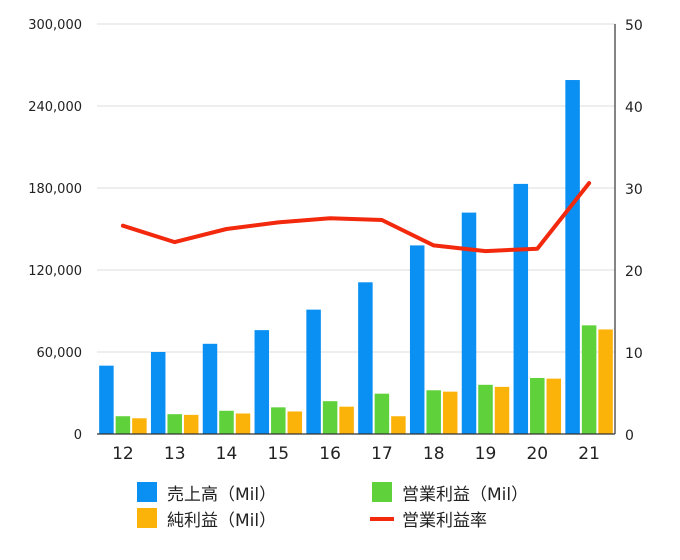 This screenshot has width=680, height=560. Describe the element at coordinates (123, 454) in the screenshot. I see `x-tick-label: 12` at that location.